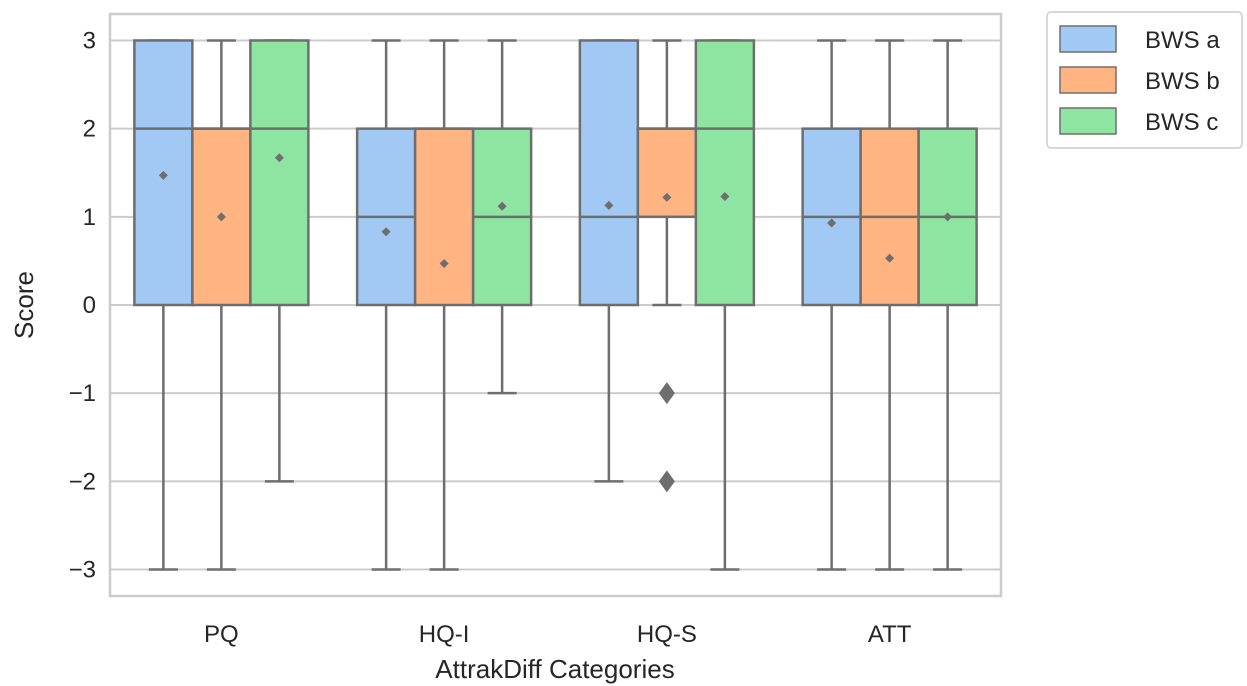 Image resolution: width=1247 pixels, height=686 pixels. I want to click on box-bws-a-hq-s, so click(609, 261).